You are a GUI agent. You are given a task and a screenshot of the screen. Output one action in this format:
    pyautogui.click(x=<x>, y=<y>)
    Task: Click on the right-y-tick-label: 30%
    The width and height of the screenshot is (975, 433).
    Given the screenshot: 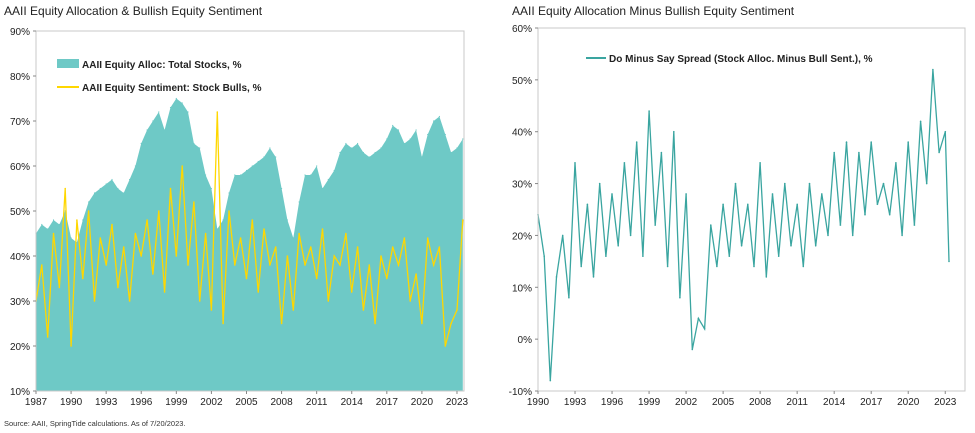 What is the action you would take?
    pyautogui.click(x=522, y=185)
    